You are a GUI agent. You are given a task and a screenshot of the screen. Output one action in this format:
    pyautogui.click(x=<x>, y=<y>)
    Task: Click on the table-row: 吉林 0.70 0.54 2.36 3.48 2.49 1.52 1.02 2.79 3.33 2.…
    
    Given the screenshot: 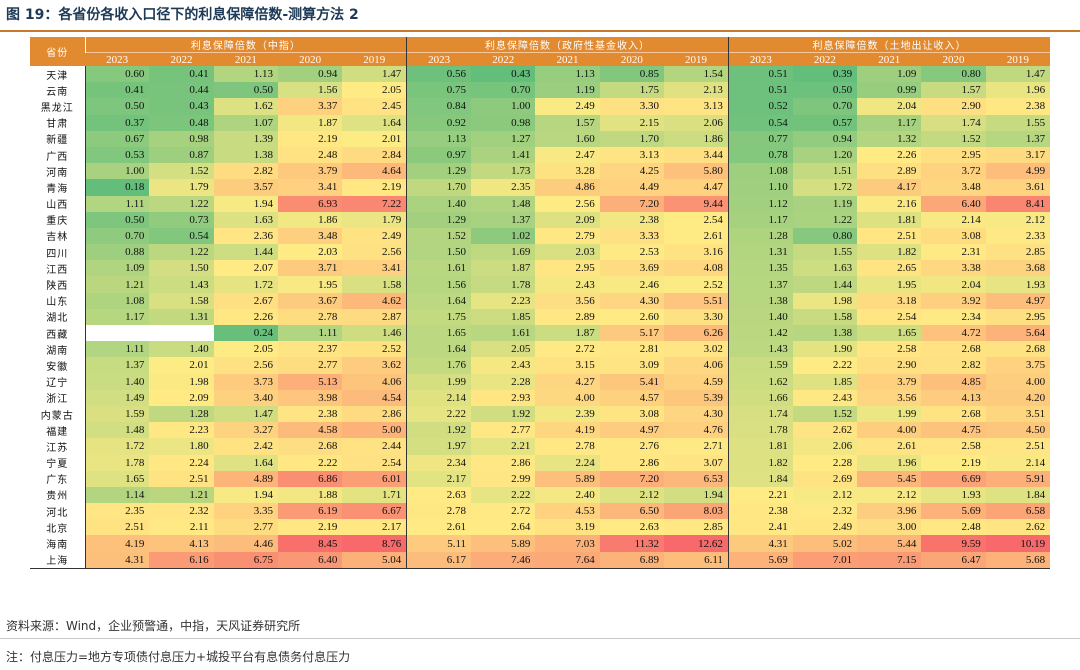 What is the action you would take?
    pyautogui.click(x=540, y=236)
    